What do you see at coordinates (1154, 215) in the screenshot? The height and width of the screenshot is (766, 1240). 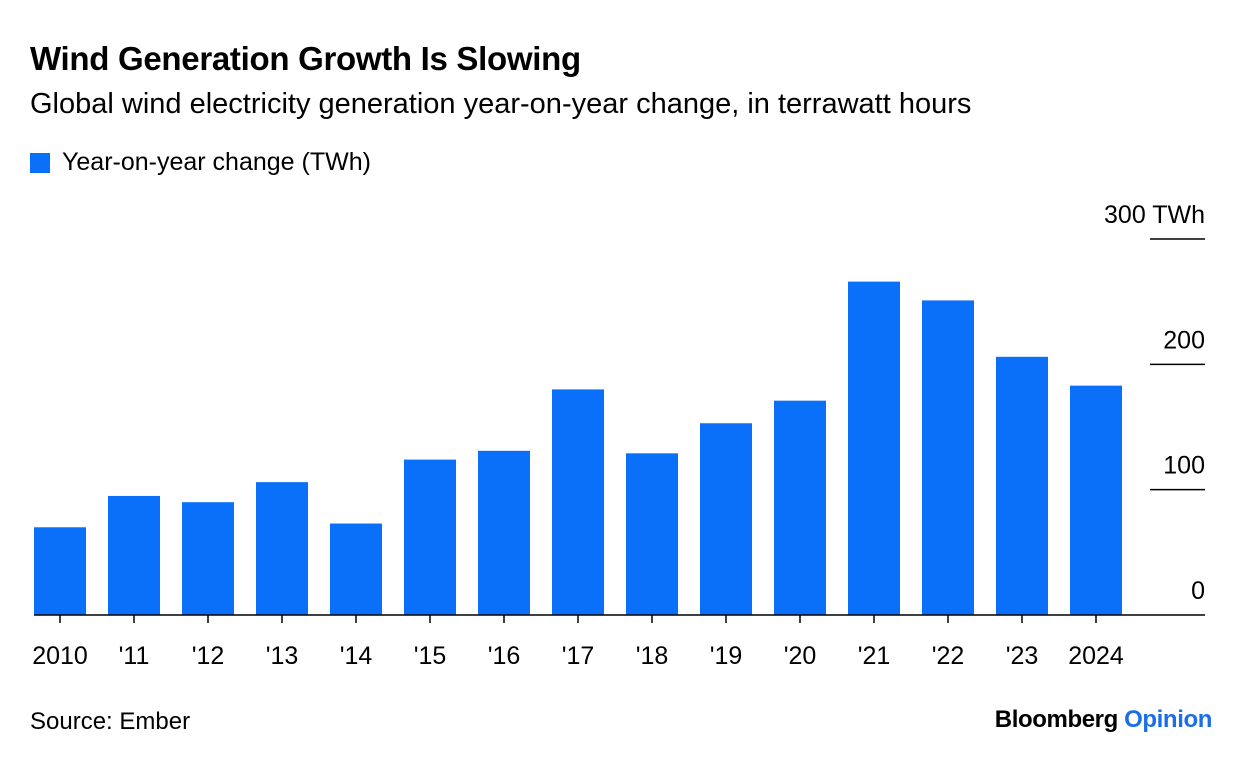 I see `y-tick-label: 300 TWh` at bounding box center [1154, 215].